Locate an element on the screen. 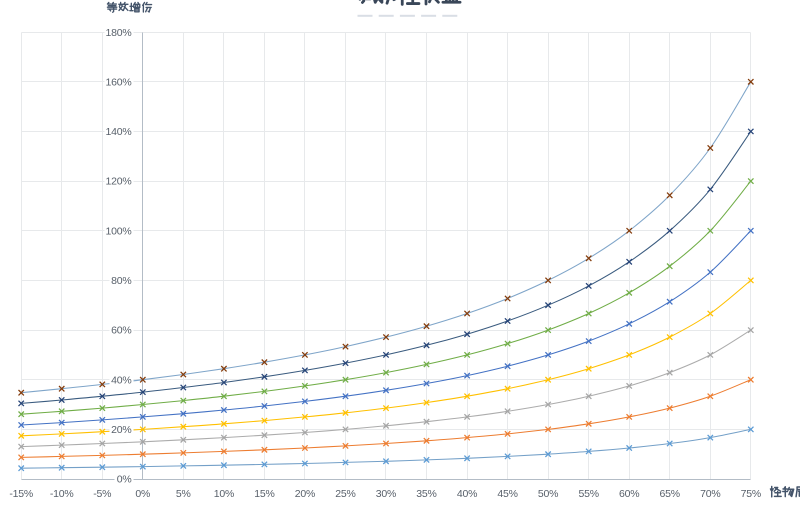 This screenshot has width=800, height=528. svg-text: 75% is located at coordinates (751, 494).